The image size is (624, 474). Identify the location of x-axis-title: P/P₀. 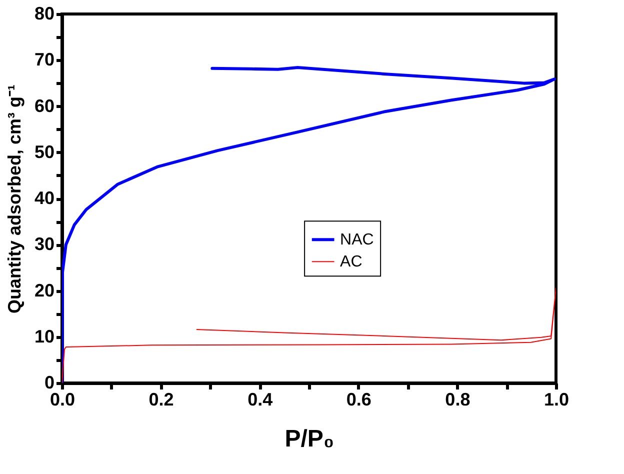
(309, 439).